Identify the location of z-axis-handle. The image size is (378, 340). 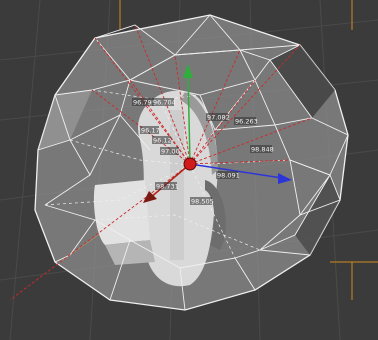
(150, 197).